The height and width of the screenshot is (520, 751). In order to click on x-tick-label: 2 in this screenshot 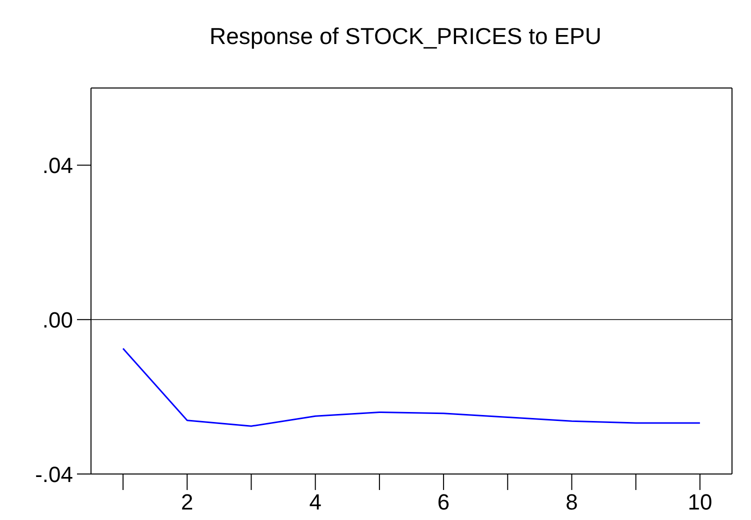, I will do `click(187, 502)`.